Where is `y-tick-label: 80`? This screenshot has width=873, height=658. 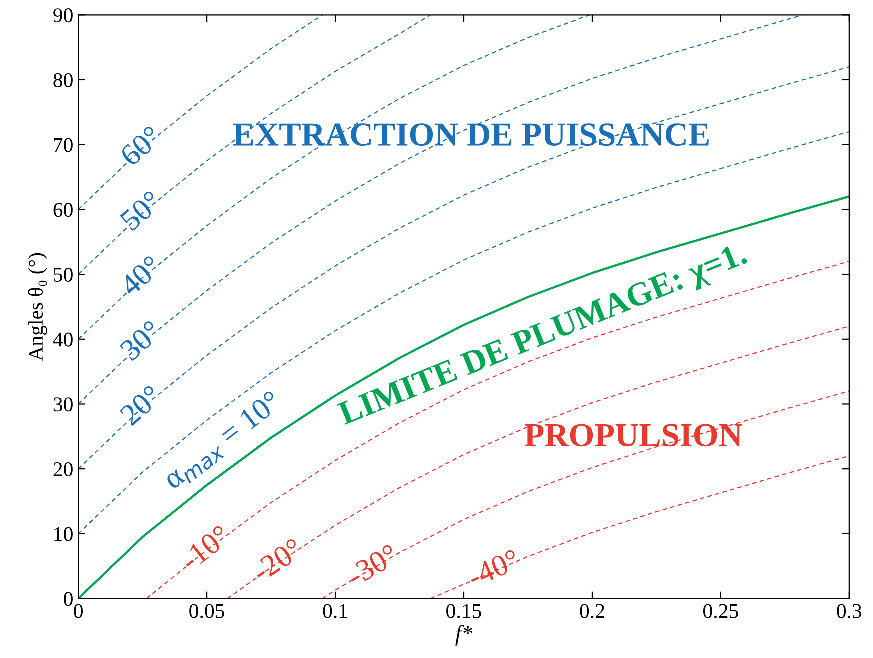 y-tick-label: 80 is located at coordinates (63, 80).